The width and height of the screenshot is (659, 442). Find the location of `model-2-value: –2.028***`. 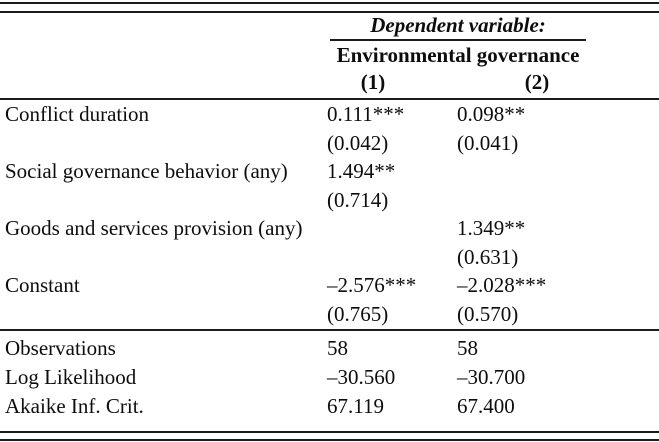

model-2-value: –2.028*** is located at coordinates (502, 285).